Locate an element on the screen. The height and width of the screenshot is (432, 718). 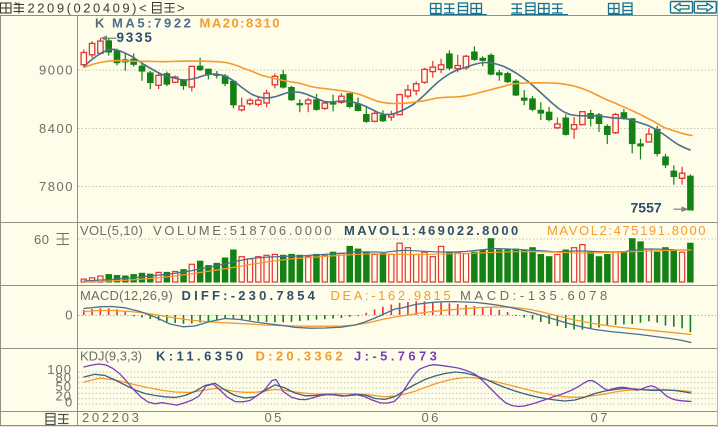
svg-text: KDJ(9,3,3) is located at coordinates (111, 356).